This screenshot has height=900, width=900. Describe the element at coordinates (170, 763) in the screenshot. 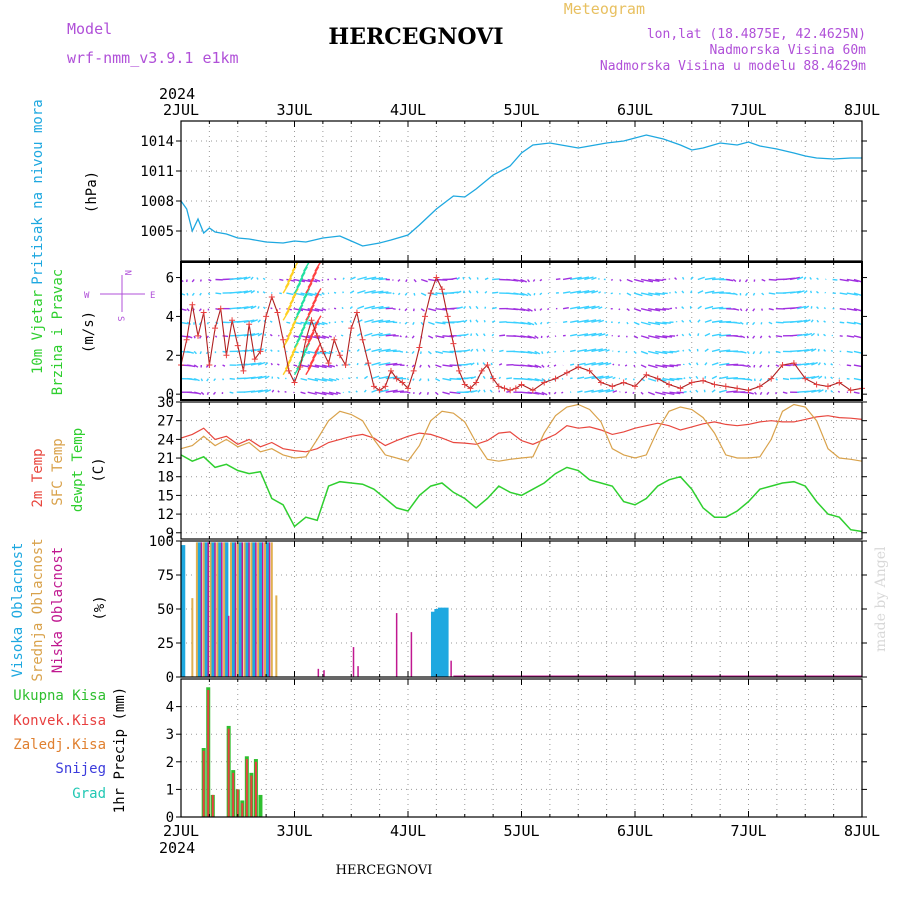

I see `y-tick-label: 2` at that location.